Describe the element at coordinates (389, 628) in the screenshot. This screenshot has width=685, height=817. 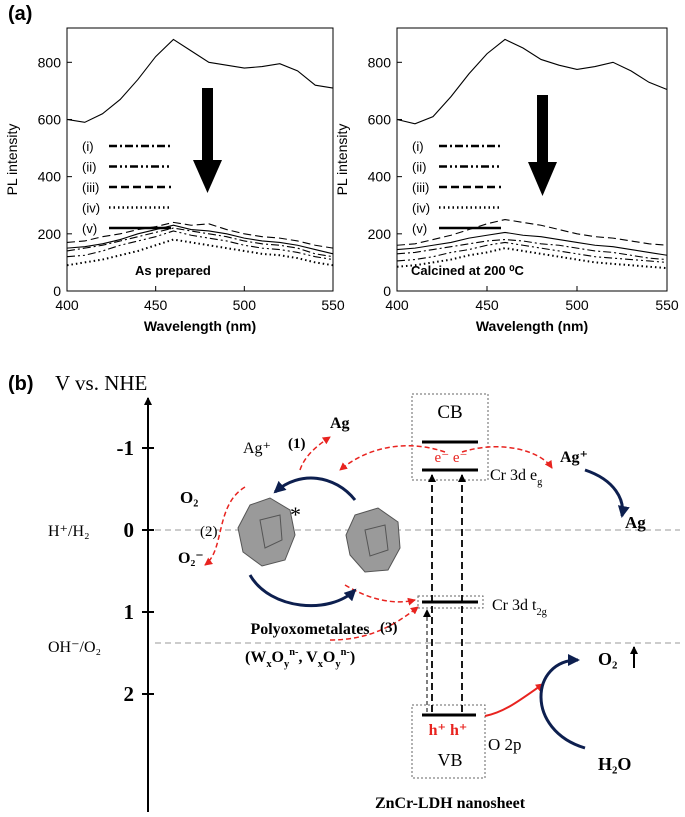
I see `step3: (3)` at that location.